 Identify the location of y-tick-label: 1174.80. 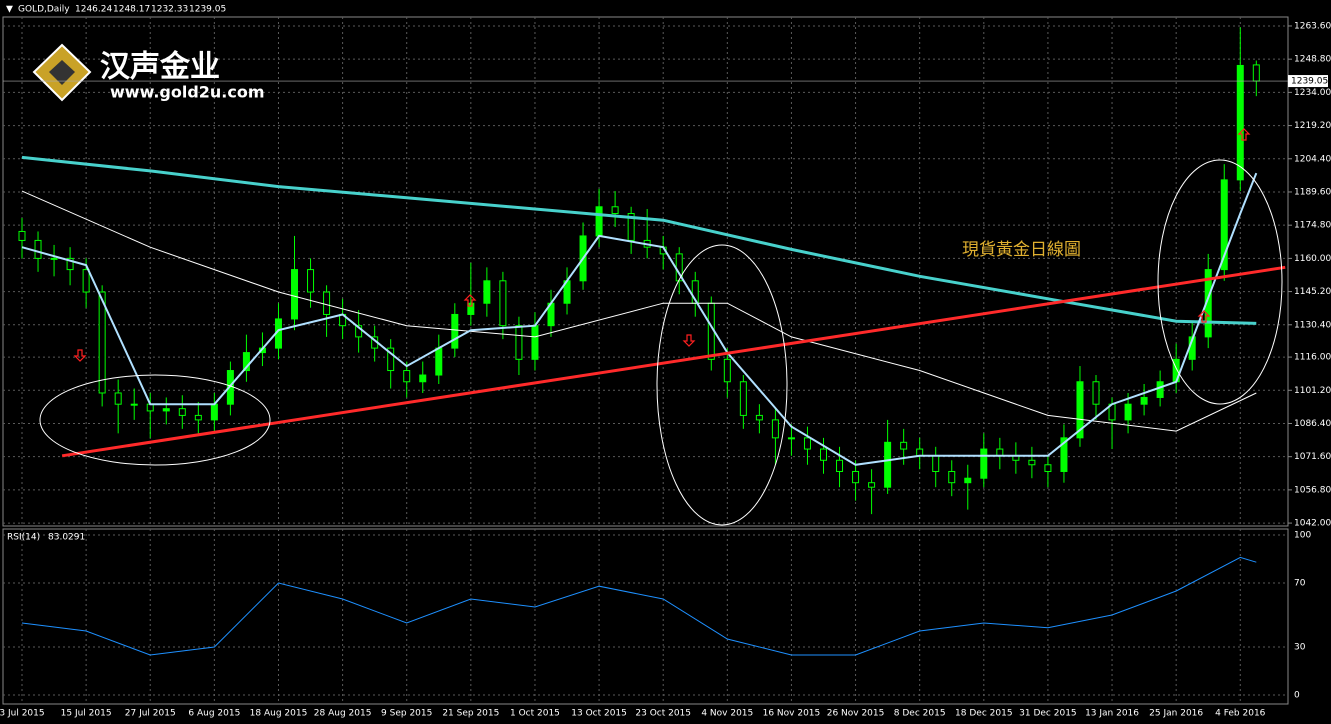
(1312, 226).